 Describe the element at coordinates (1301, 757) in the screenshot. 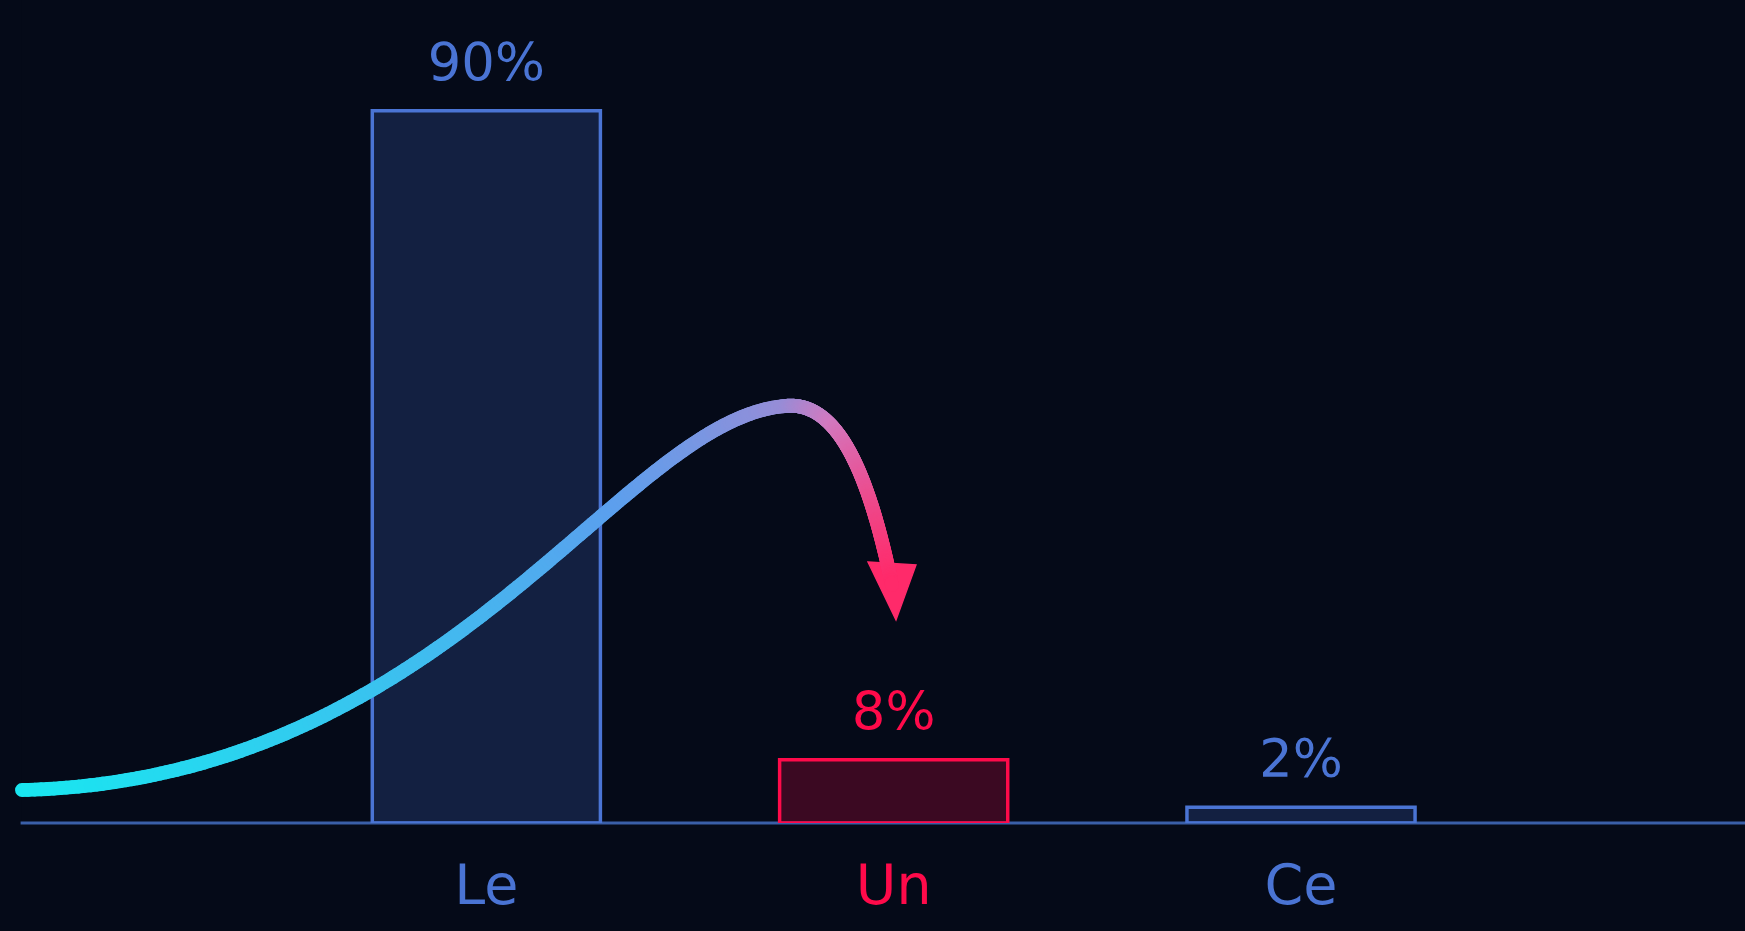

I see `data-label: 2%` at that location.